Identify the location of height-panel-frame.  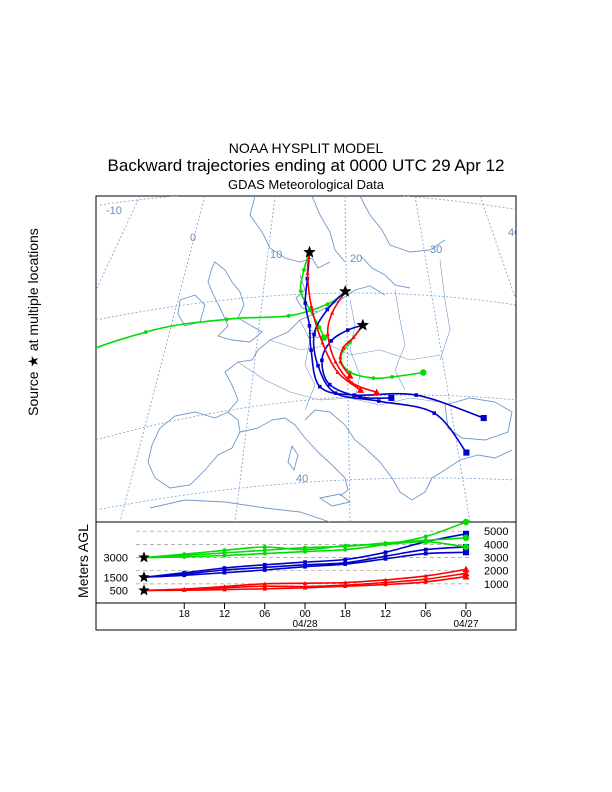
(306, 576).